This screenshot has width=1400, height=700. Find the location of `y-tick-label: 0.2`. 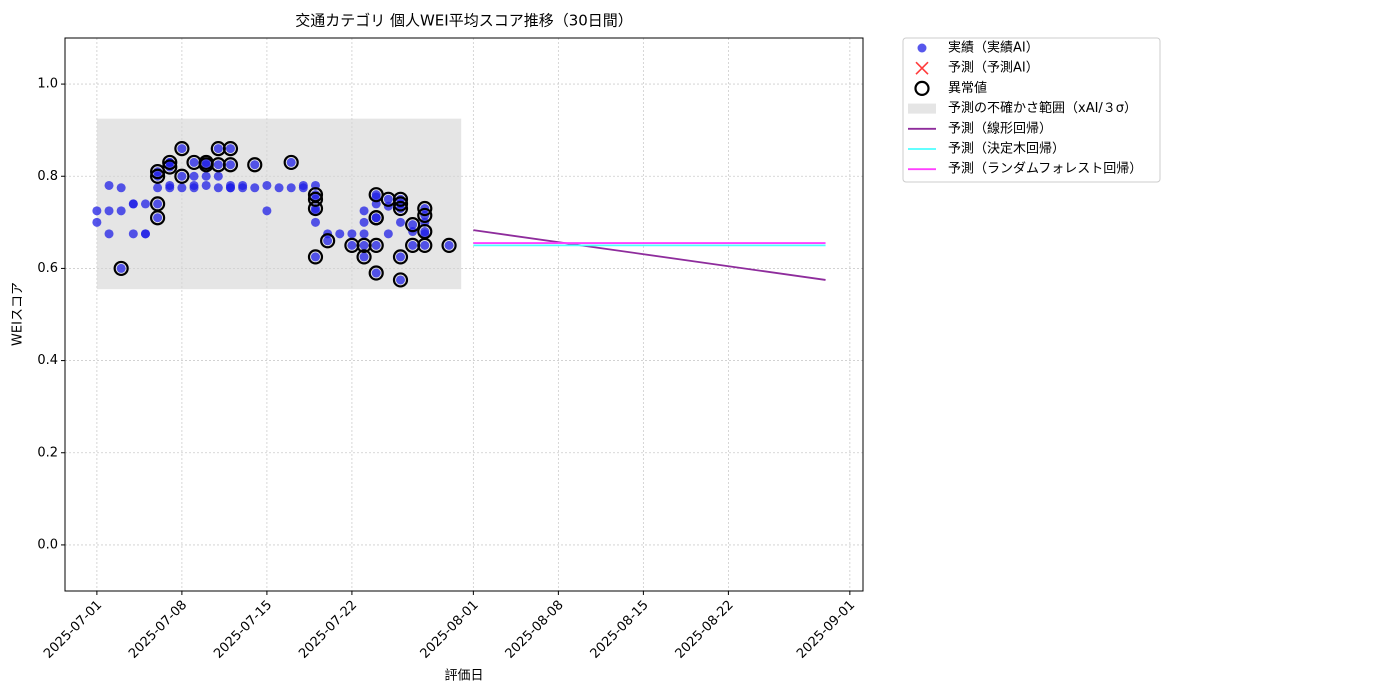

y-tick-label: 0.2 is located at coordinates (47, 452).